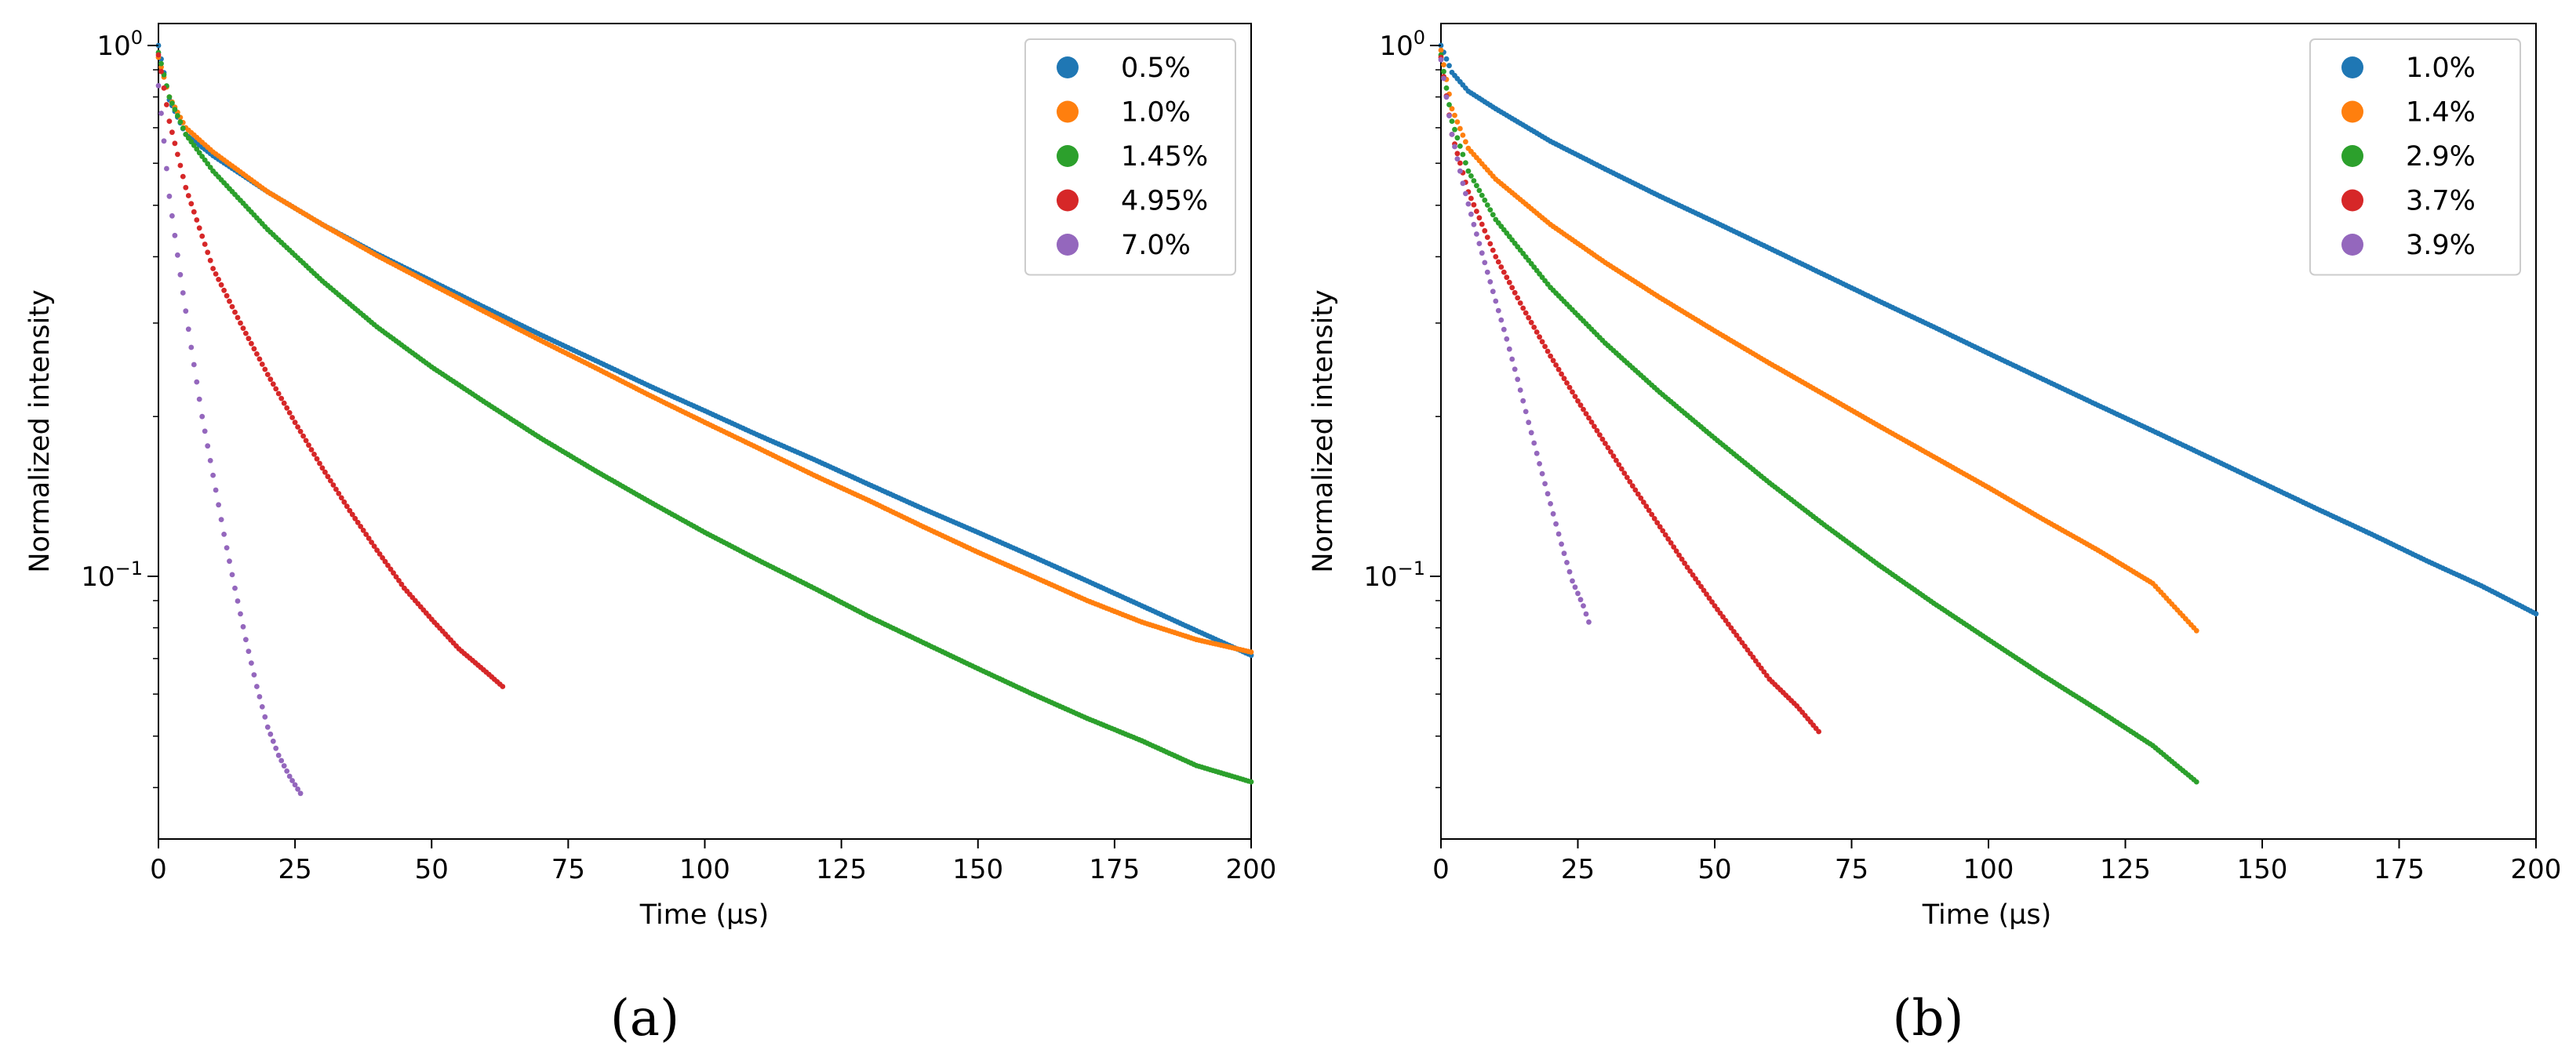 This screenshot has width=2576, height=1057. I want to click on x-tick-label: 0, so click(1441, 869).